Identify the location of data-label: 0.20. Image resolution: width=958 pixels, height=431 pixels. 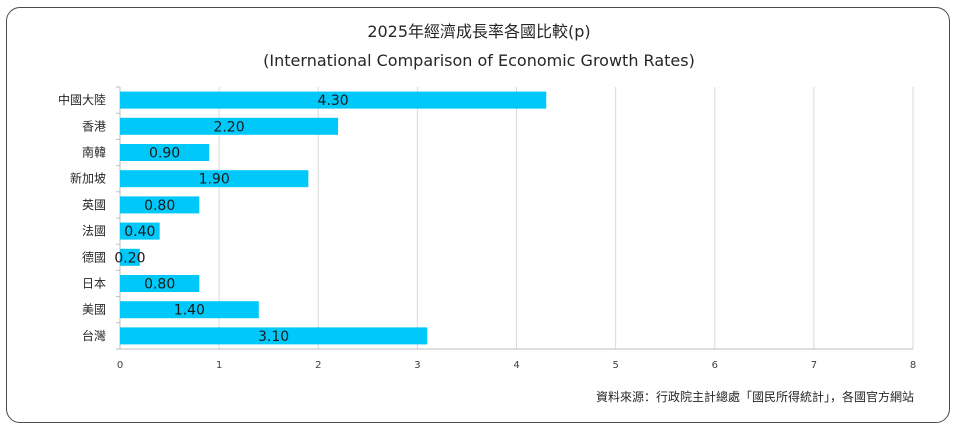
(129, 258).